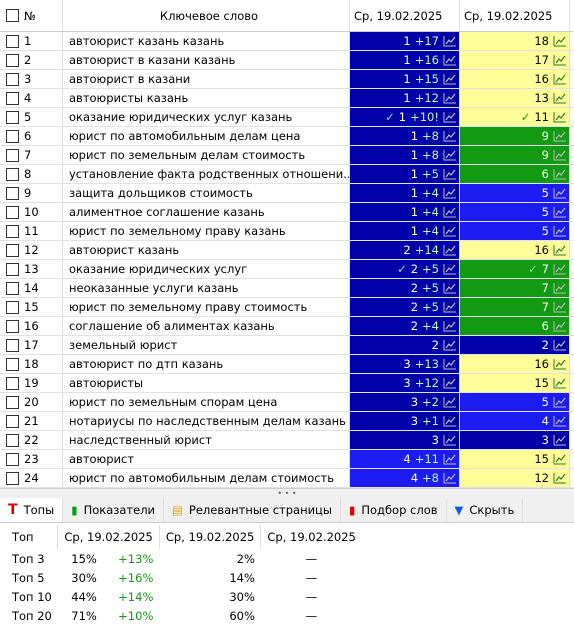 This screenshot has height=628, width=574. I want to click on tab: ▮ Подбор слов, so click(394, 510).